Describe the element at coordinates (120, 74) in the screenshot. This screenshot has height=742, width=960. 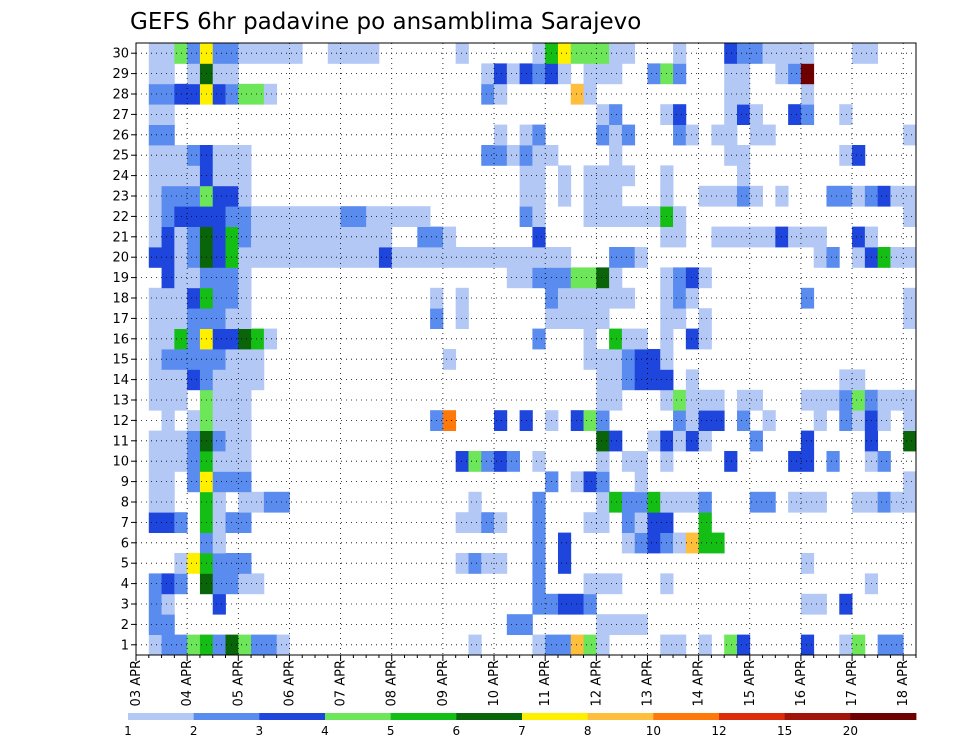
I see `y-tick-label: 29` at that location.